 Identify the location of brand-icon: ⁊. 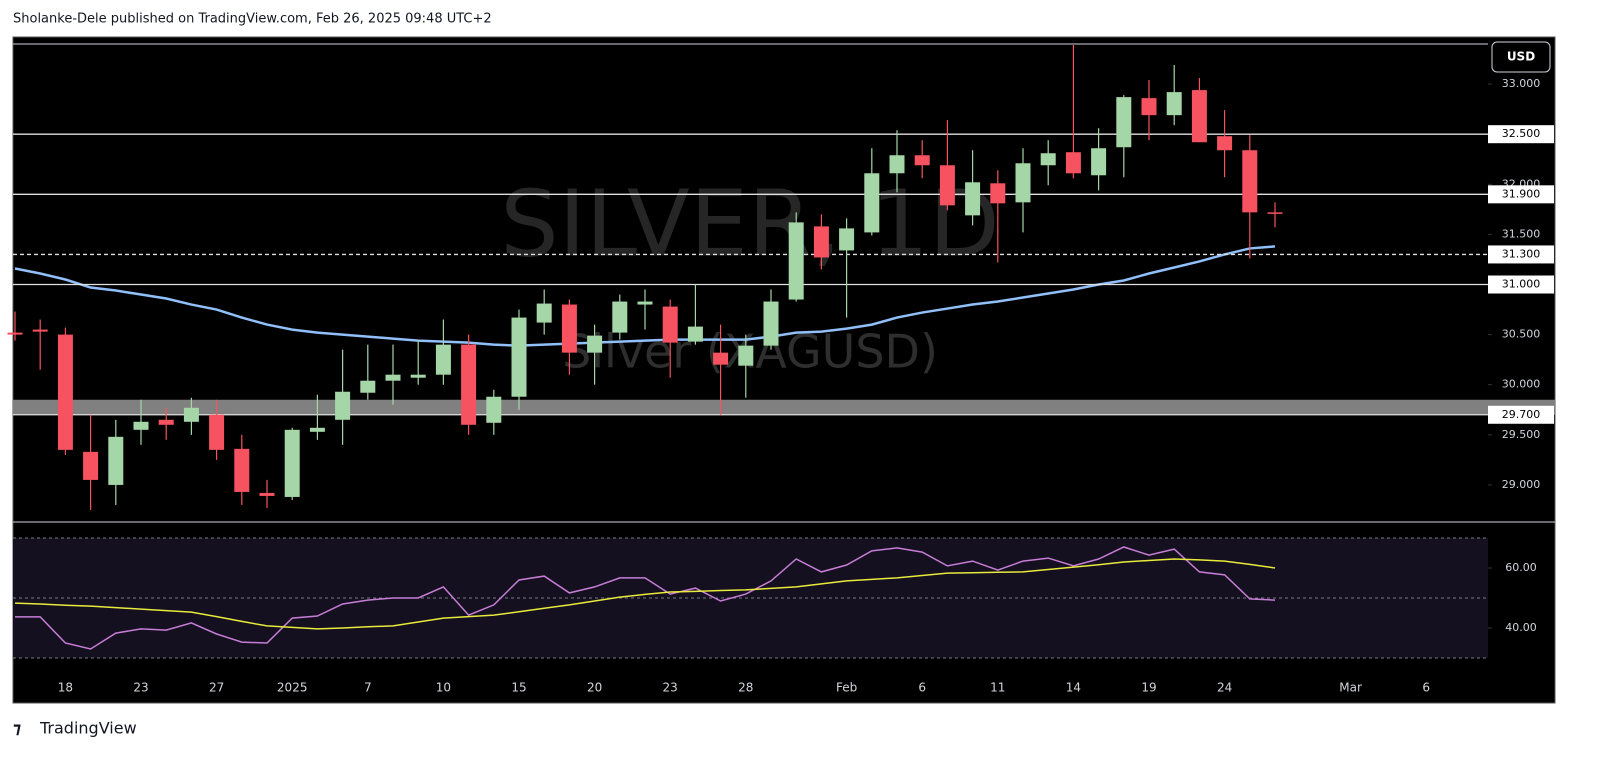
(17, 728).